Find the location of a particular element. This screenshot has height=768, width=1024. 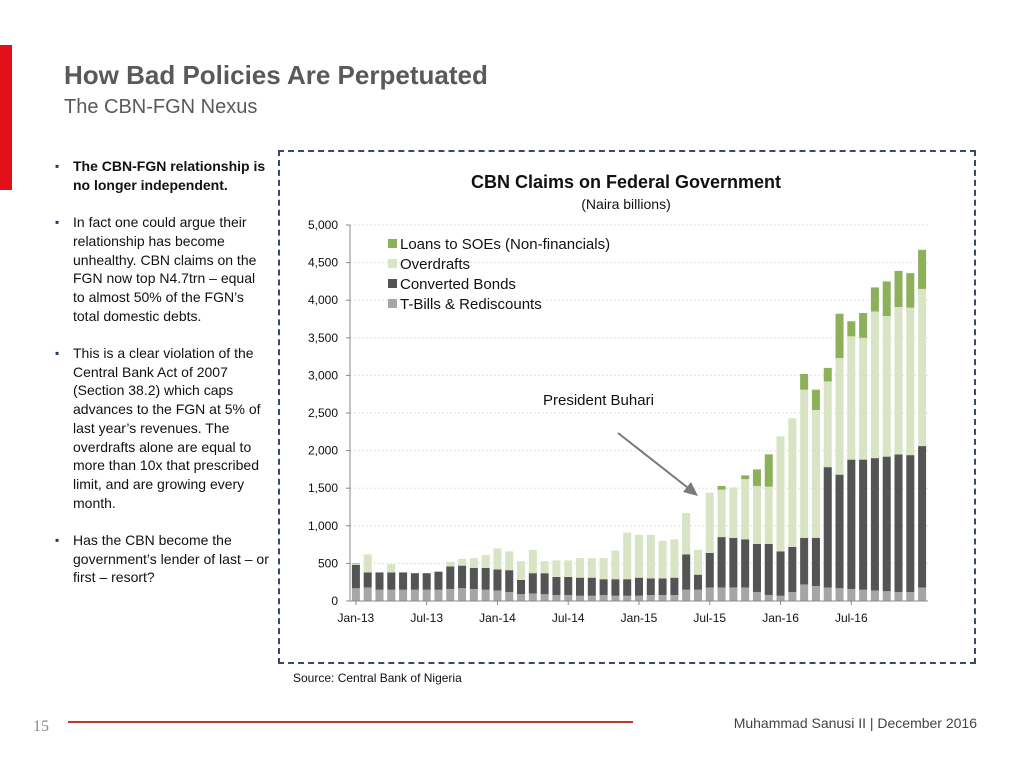

annotation-arrow-line is located at coordinates (655, 462).